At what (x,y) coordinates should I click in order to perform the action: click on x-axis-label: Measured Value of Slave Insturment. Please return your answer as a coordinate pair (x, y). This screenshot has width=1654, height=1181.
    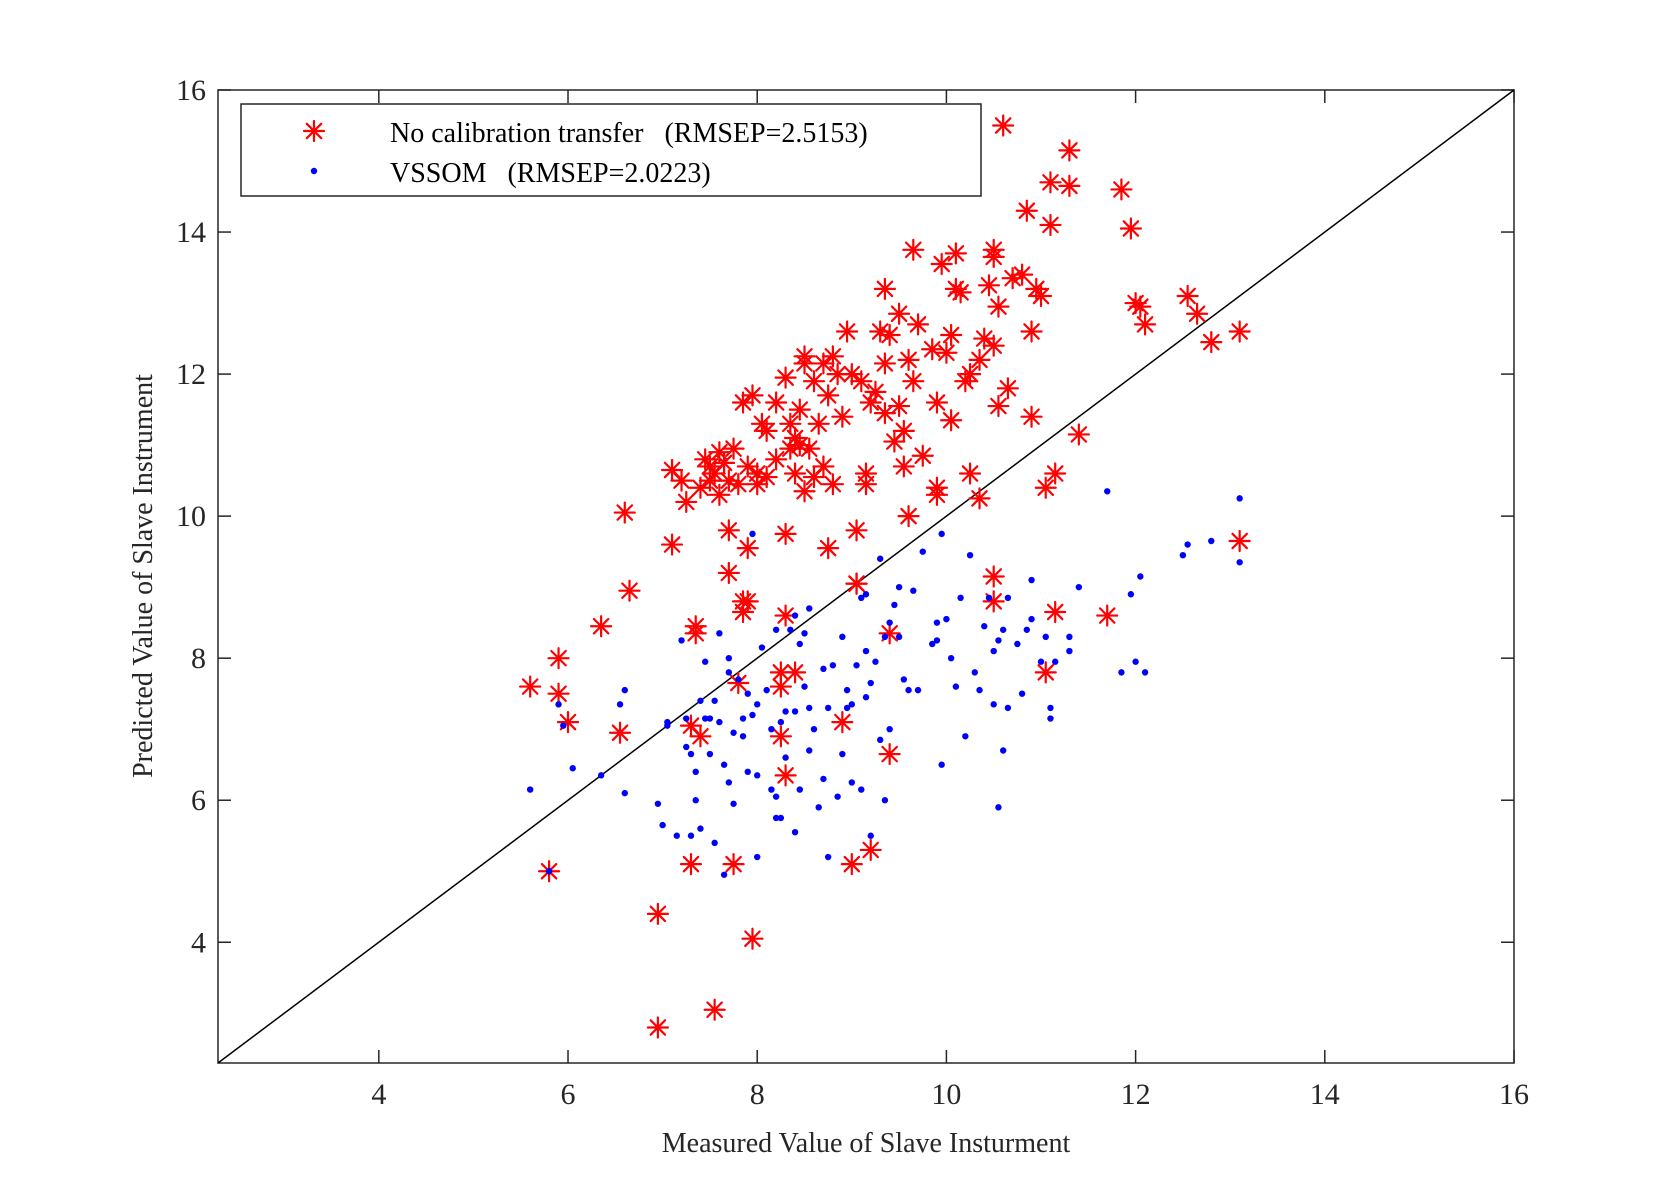
    Looking at the image, I should click on (866, 1143).